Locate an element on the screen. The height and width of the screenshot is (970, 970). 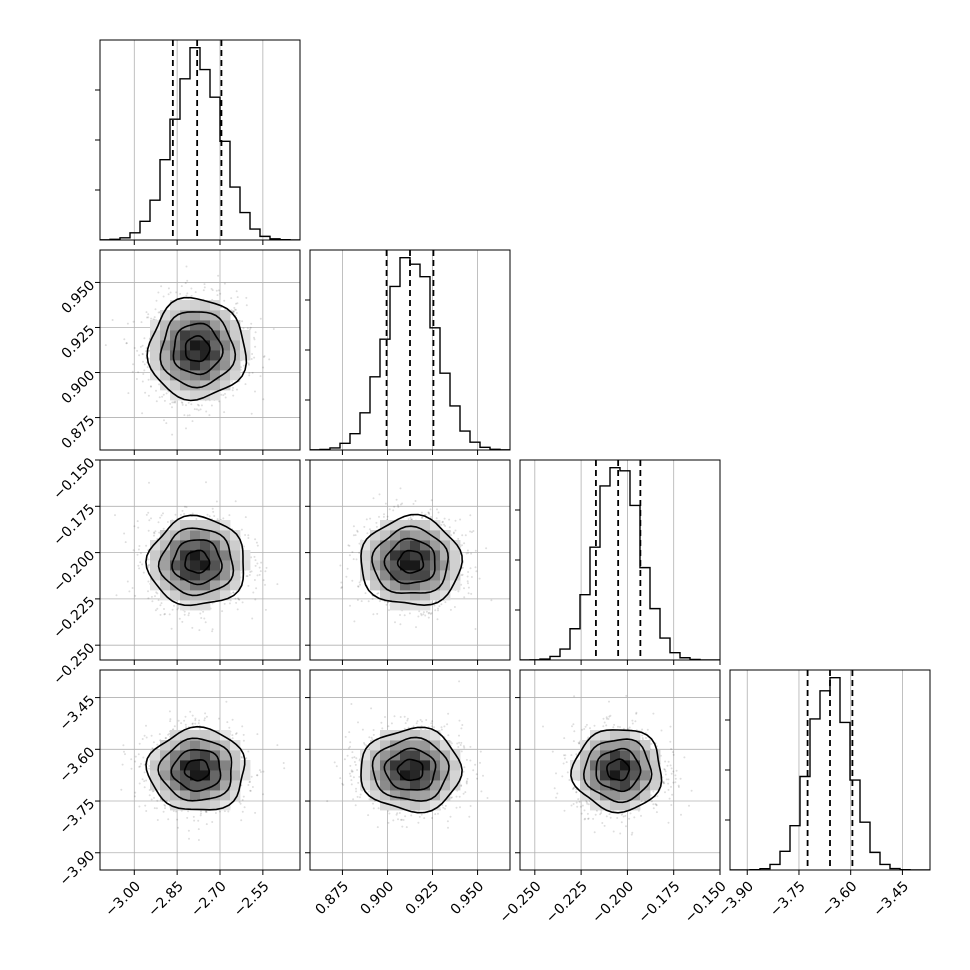
density-panel-0-3: −3.00 −2.85 −2.70 −2.55−3.90−3.75−3.60−3.45 is located at coordinates (179, 794).